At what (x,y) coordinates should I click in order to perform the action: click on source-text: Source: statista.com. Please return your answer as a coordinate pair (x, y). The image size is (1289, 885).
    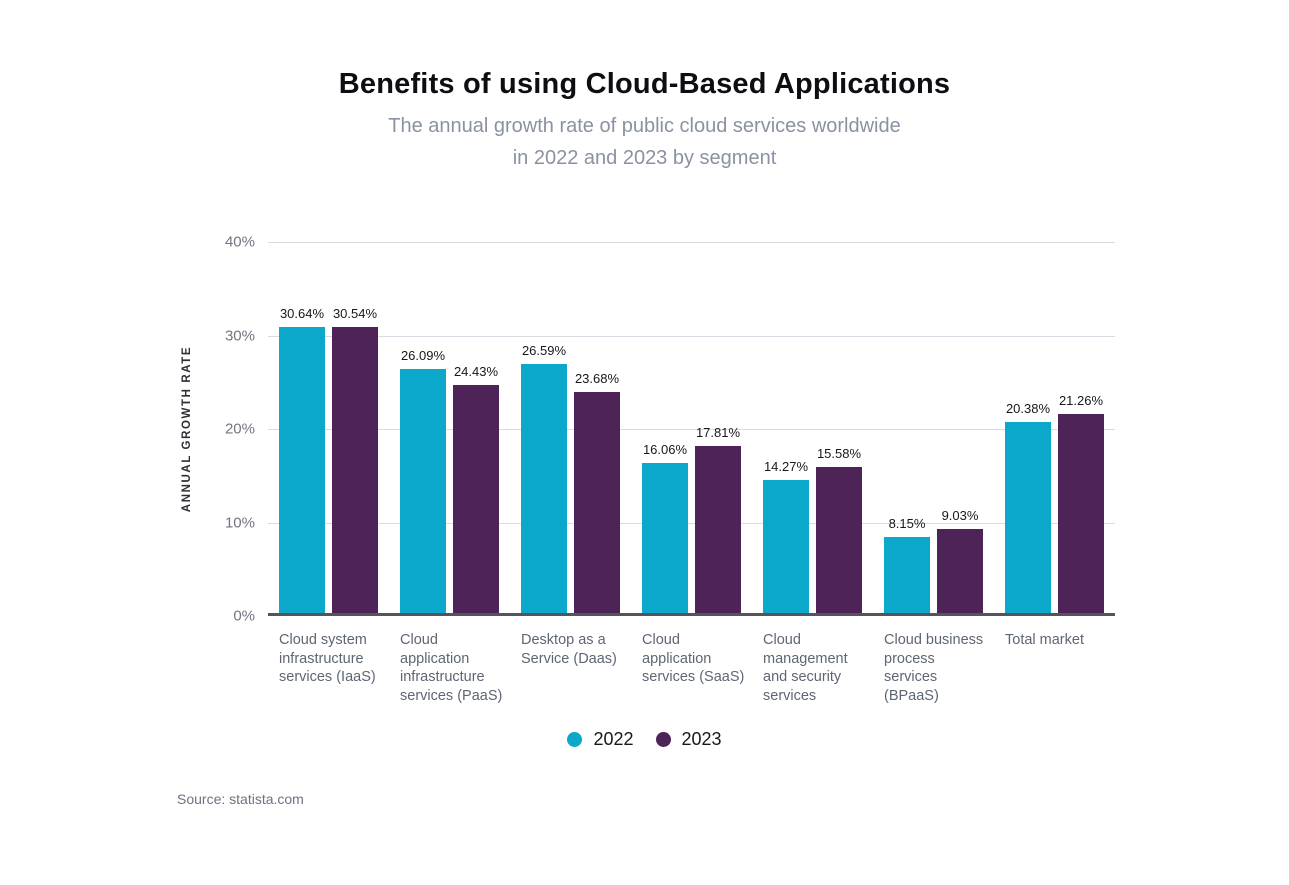
    Looking at the image, I should click on (240, 799).